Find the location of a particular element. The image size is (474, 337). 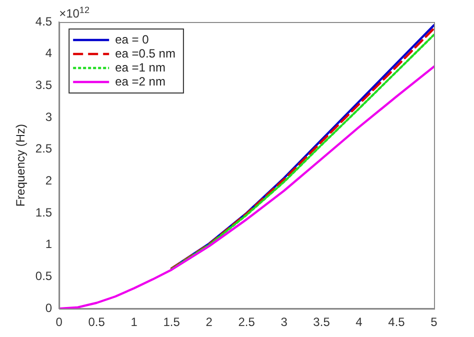

y-tick-label: 2 is located at coordinates (48, 181).